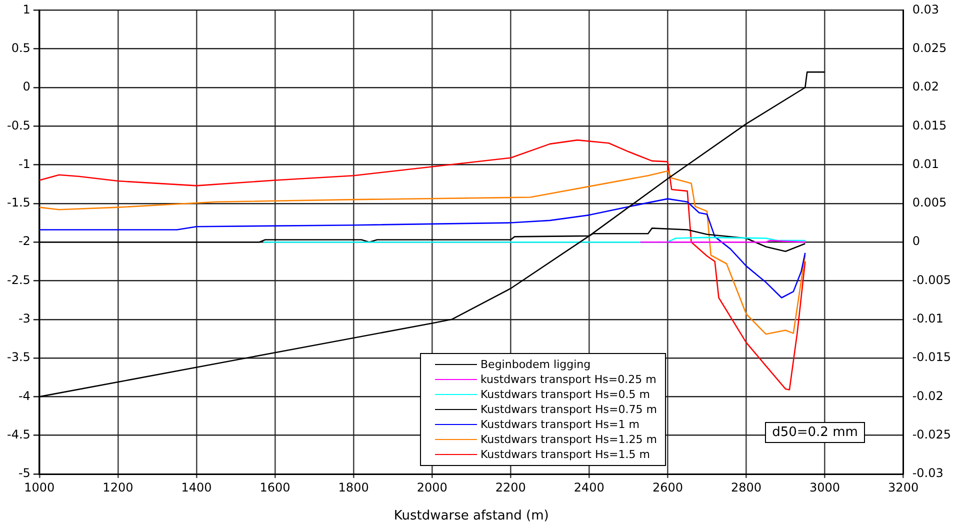  I want to click on annotation: d50=0.2 mm, so click(815, 432).